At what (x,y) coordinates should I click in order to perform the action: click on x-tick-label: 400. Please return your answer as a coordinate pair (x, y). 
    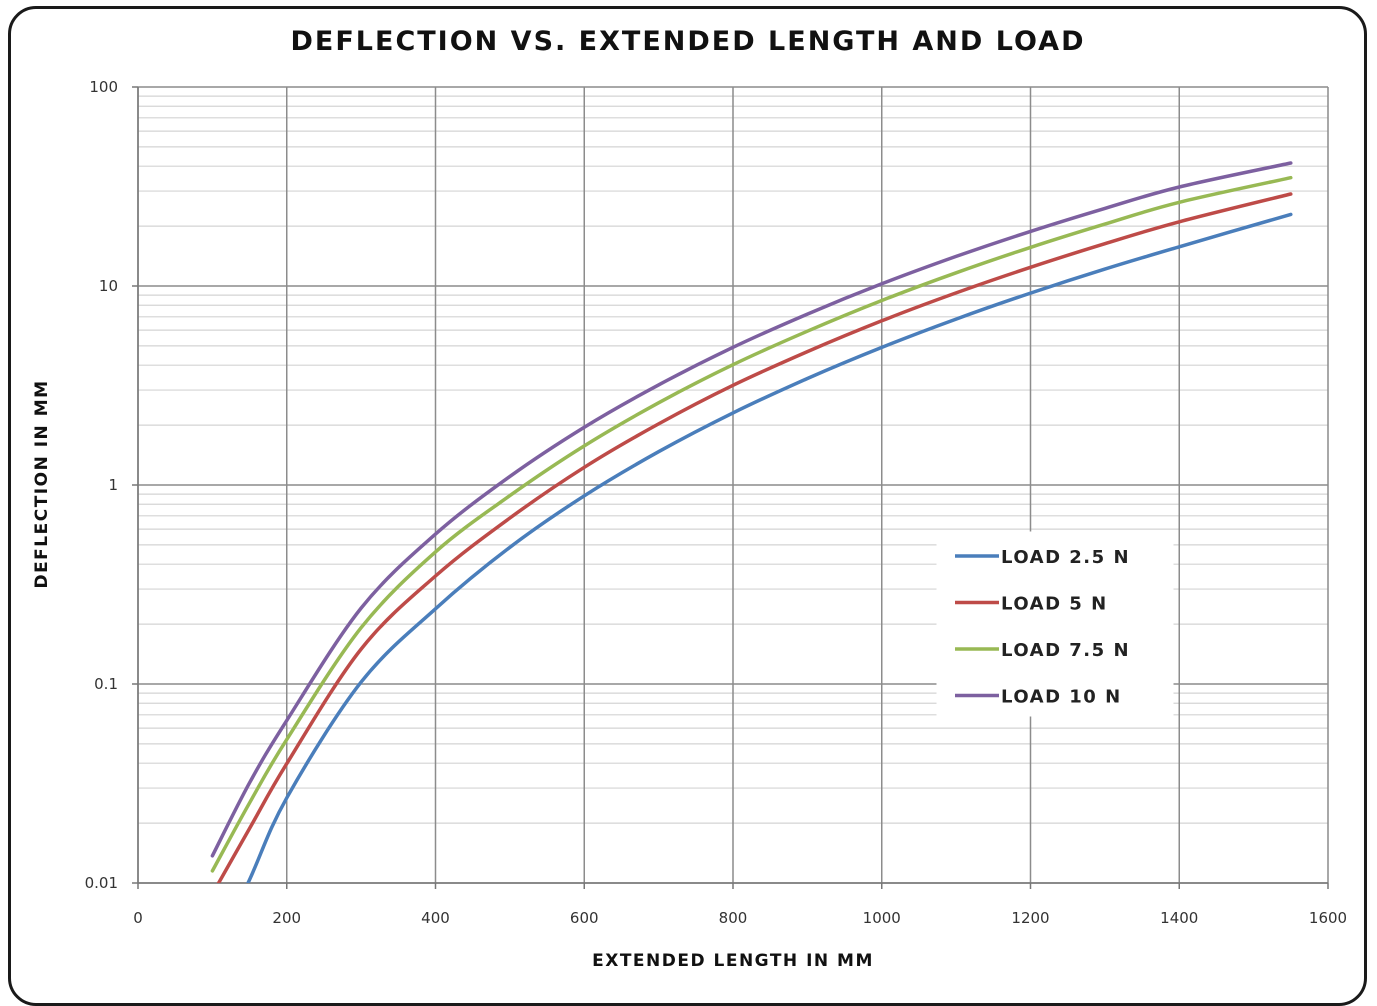
    Looking at the image, I should click on (435, 918).